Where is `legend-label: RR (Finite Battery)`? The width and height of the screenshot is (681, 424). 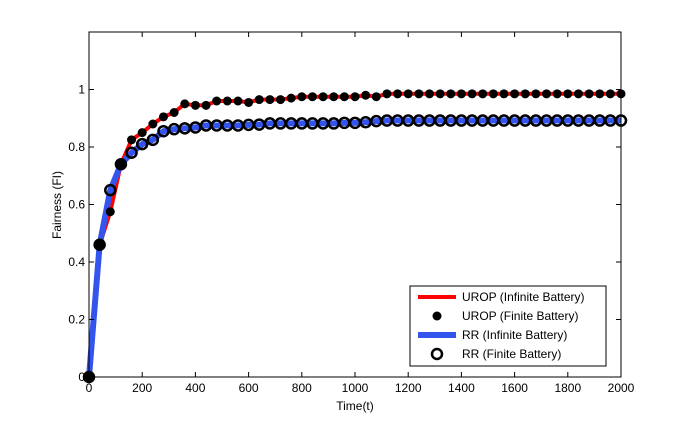 legend-label: RR (Finite Battery) is located at coordinates (511, 354).